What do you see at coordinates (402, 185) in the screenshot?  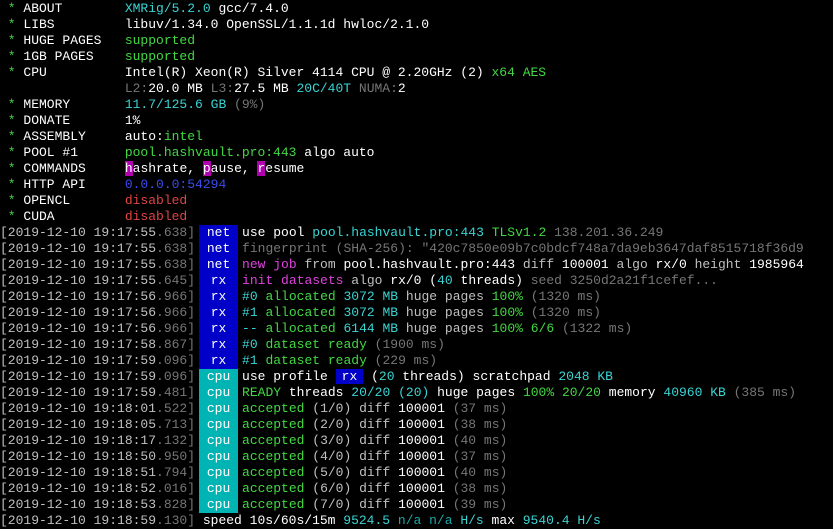 I see `info-line: * HTTP API 0.0.0.0:54294` at bounding box center [402, 185].